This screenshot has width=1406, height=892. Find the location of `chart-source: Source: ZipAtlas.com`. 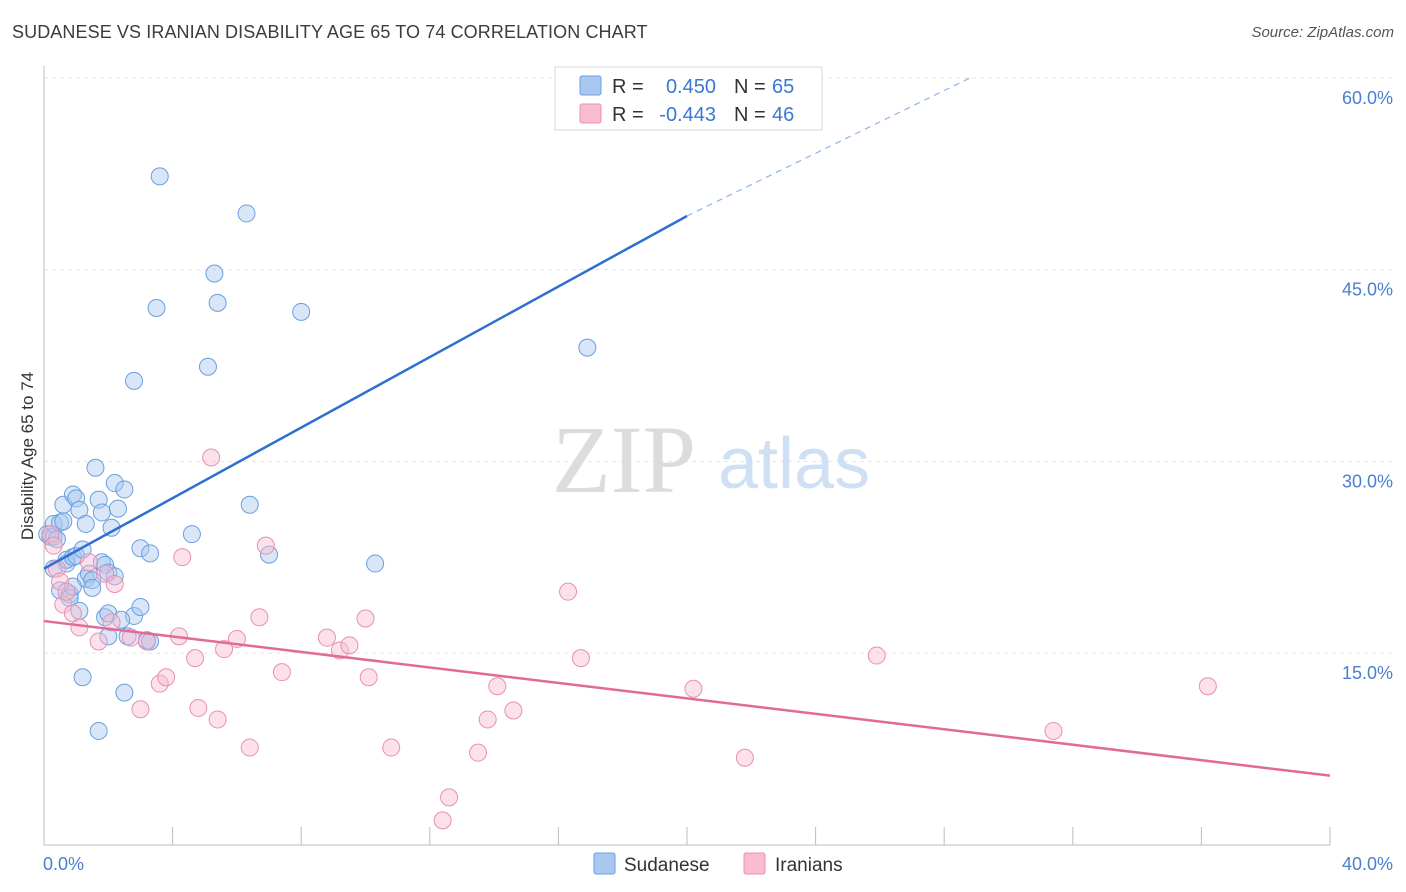

chart-source: Source: ZipAtlas.com is located at coordinates (1322, 32).